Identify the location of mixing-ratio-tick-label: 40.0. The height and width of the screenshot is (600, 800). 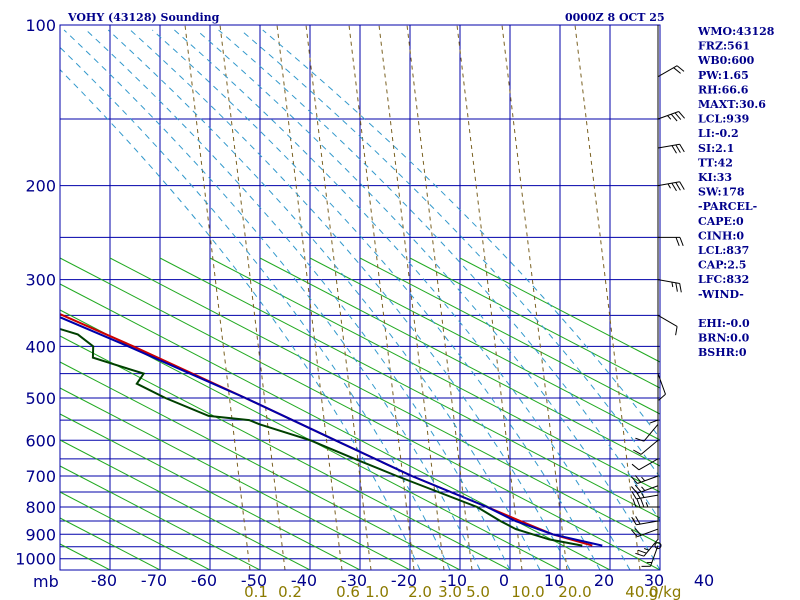
(641, 591).